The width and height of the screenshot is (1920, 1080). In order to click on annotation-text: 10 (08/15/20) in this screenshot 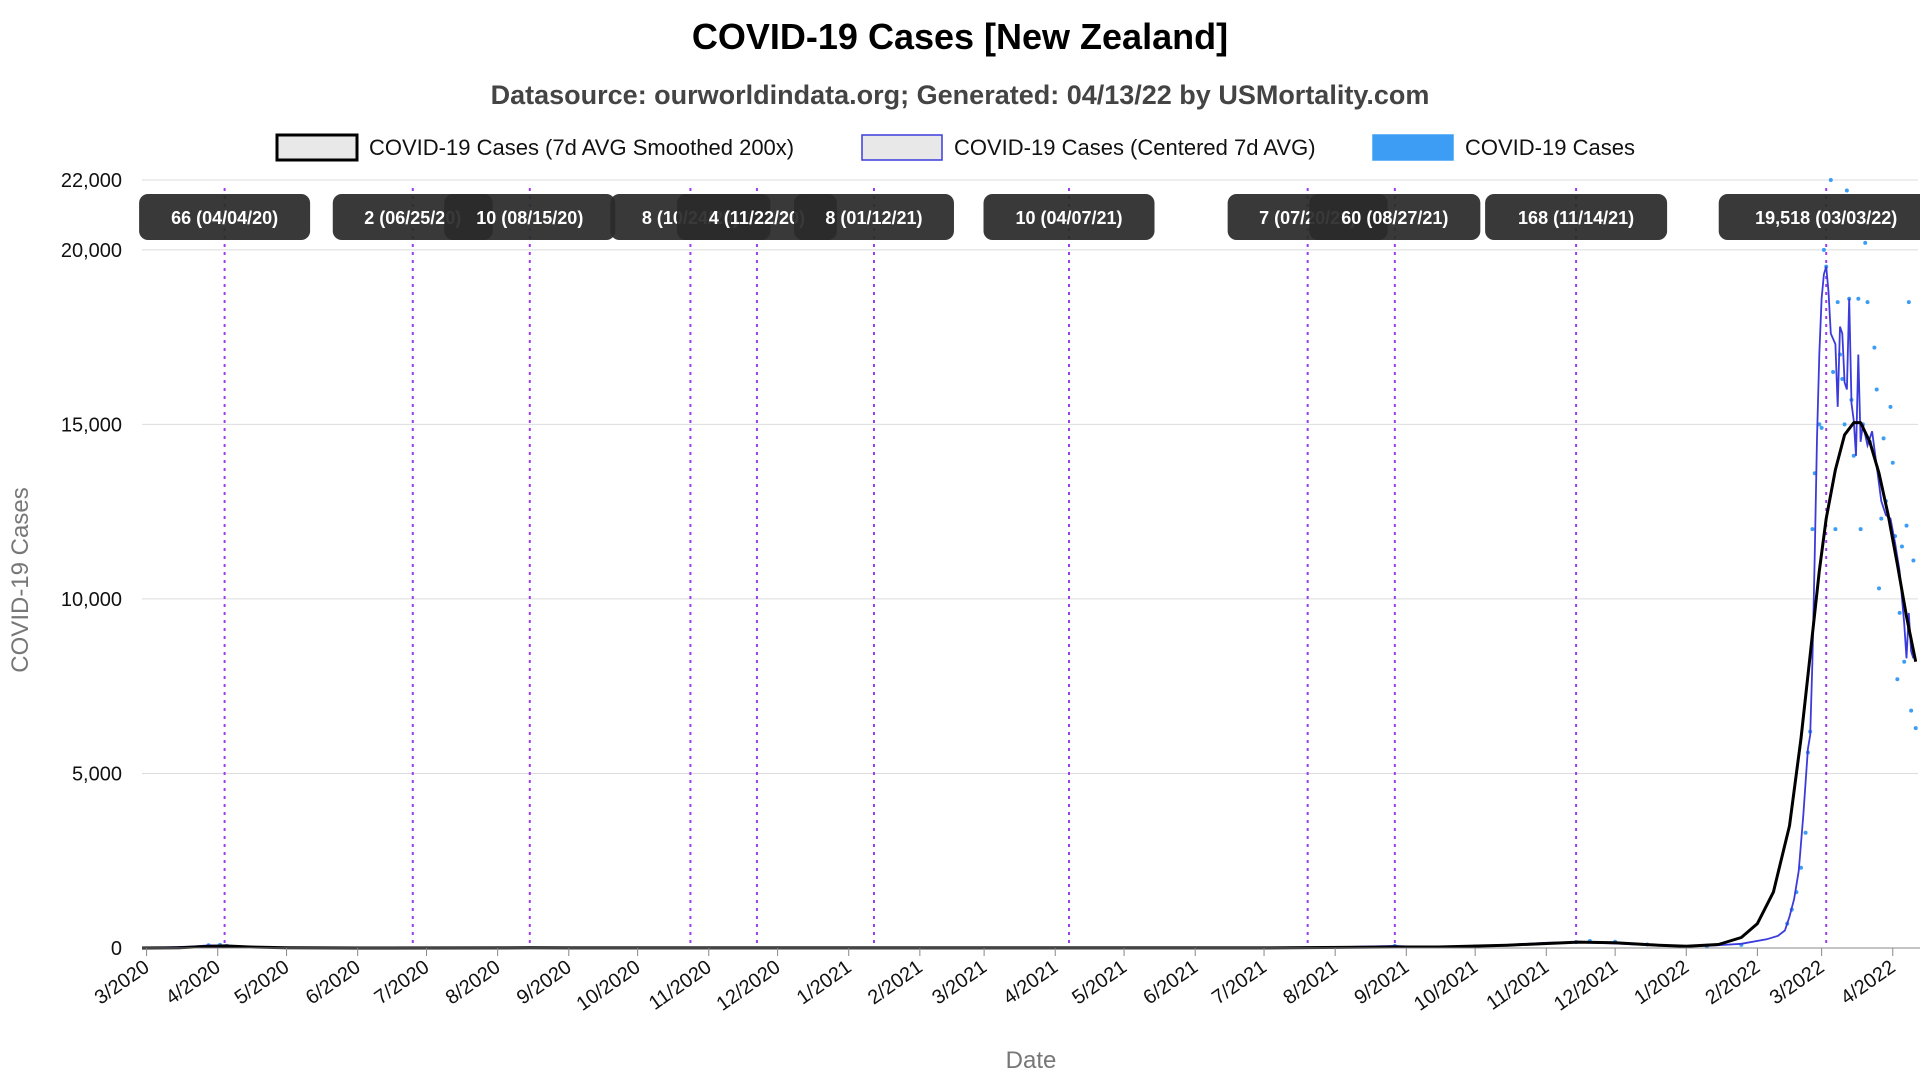, I will do `click(529, 218)`.